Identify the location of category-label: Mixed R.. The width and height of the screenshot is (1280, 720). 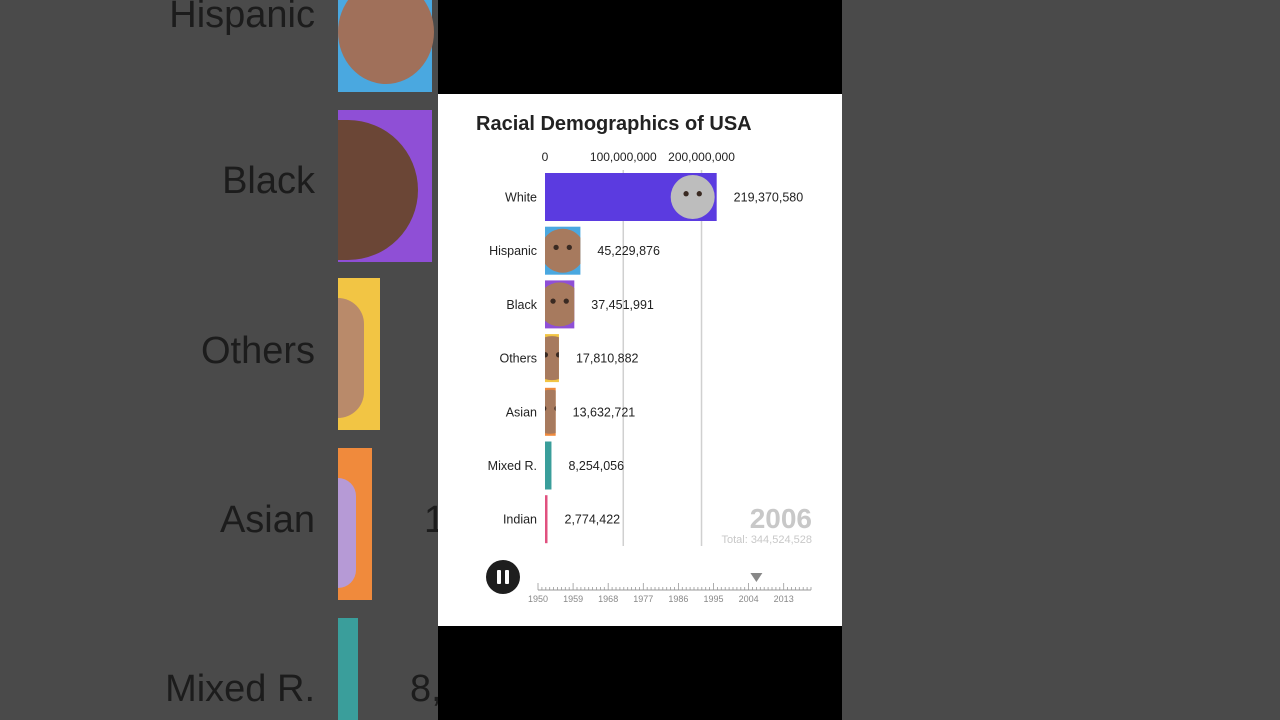
(512, 466).